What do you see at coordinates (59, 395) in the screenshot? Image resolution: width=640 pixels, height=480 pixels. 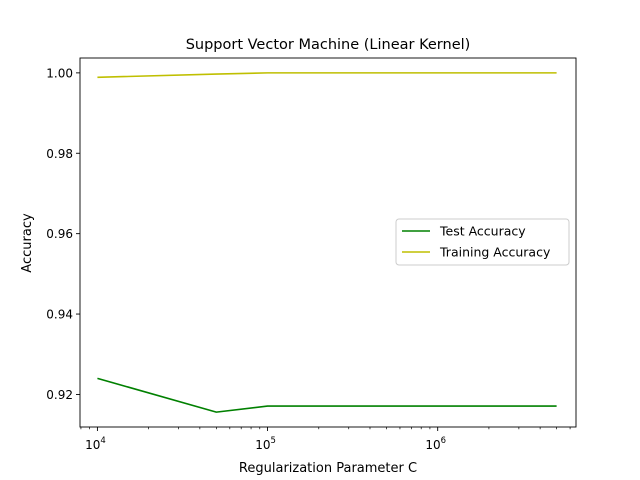 I see `y-tick-label: 0.92` at bounding box center [59, 395].